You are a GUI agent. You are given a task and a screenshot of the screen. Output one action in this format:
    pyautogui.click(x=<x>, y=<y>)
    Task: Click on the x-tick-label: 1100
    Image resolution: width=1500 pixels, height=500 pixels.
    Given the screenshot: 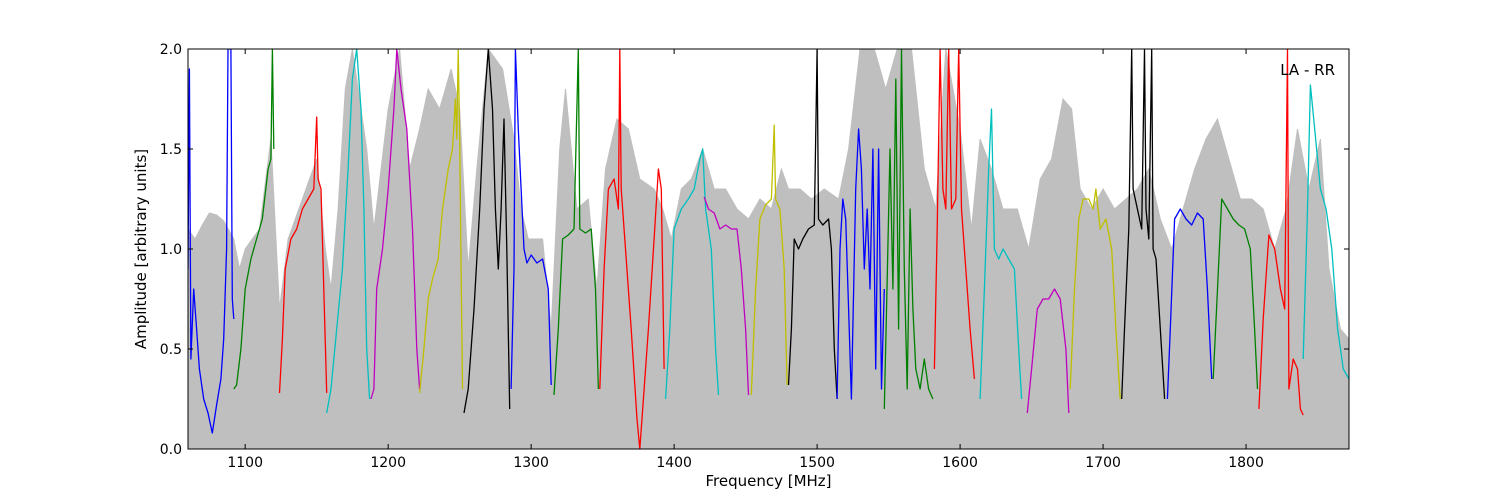 What is the action you would take?
    pyautogui.click(x=245, y=463)
    